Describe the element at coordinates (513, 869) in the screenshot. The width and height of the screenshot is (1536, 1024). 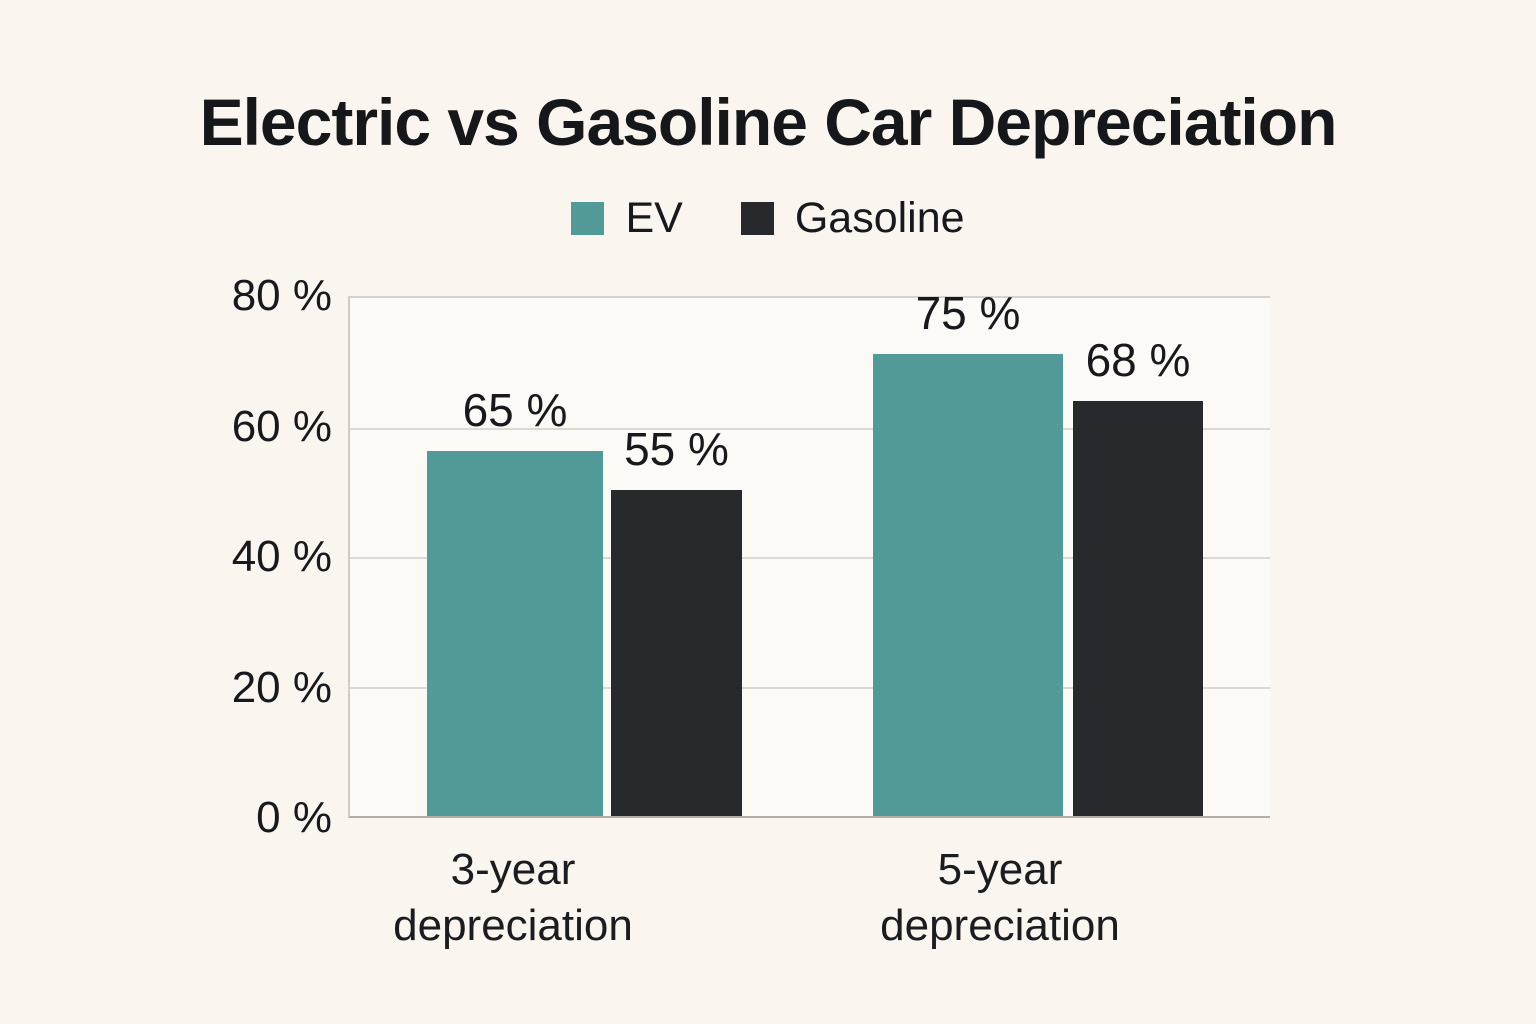
I see `x-tick-3year-line1: 3-year` at that location.